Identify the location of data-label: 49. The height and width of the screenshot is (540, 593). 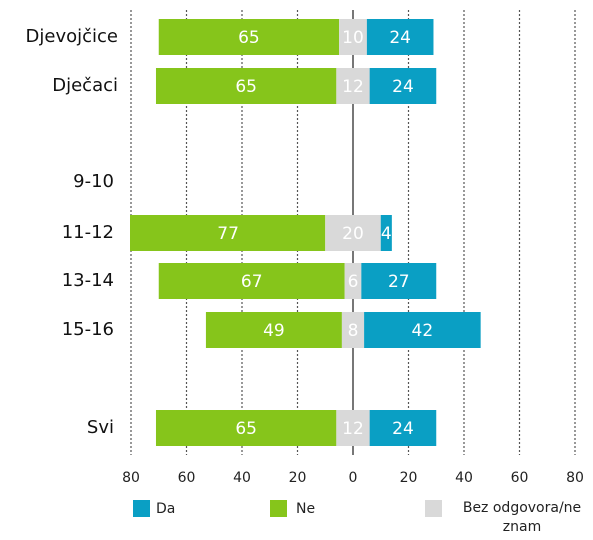
(274, 331).